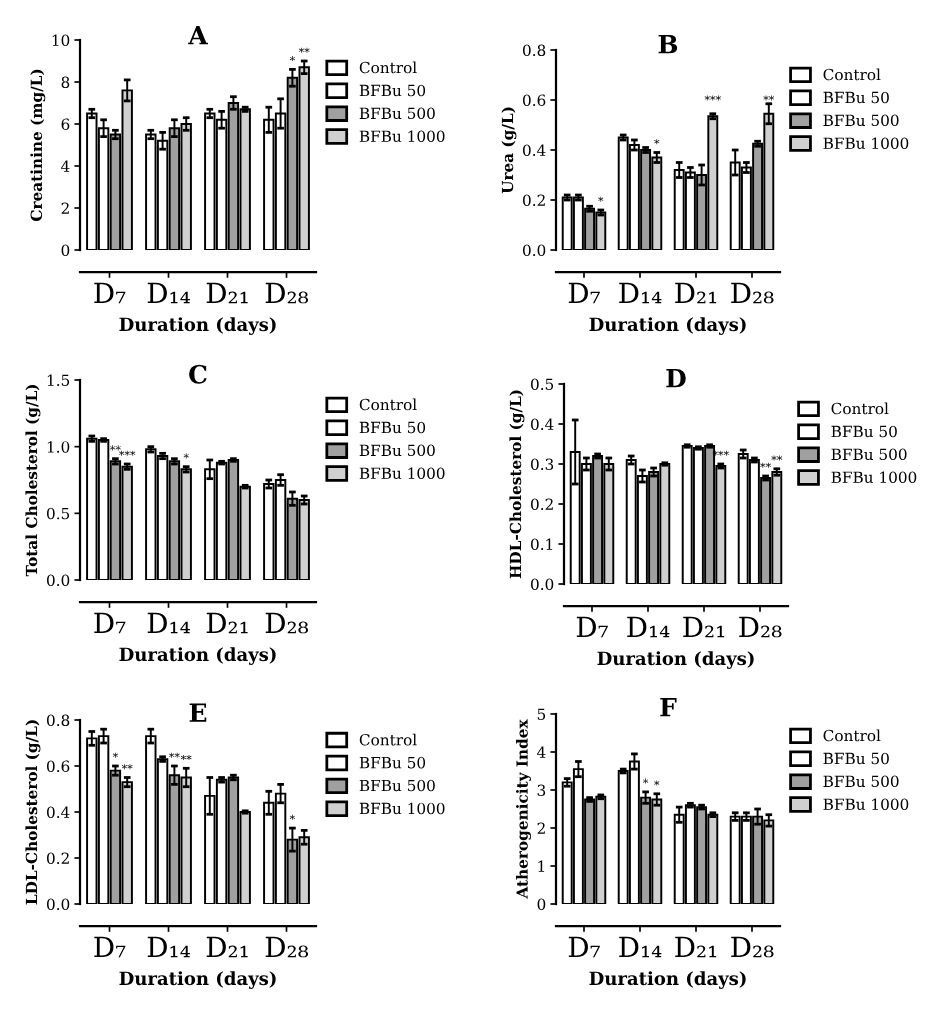 The image size is (934, 1022). Describe the element at coordinates (198, 374) in the screenshot. I see `chart-title: C` at that location.